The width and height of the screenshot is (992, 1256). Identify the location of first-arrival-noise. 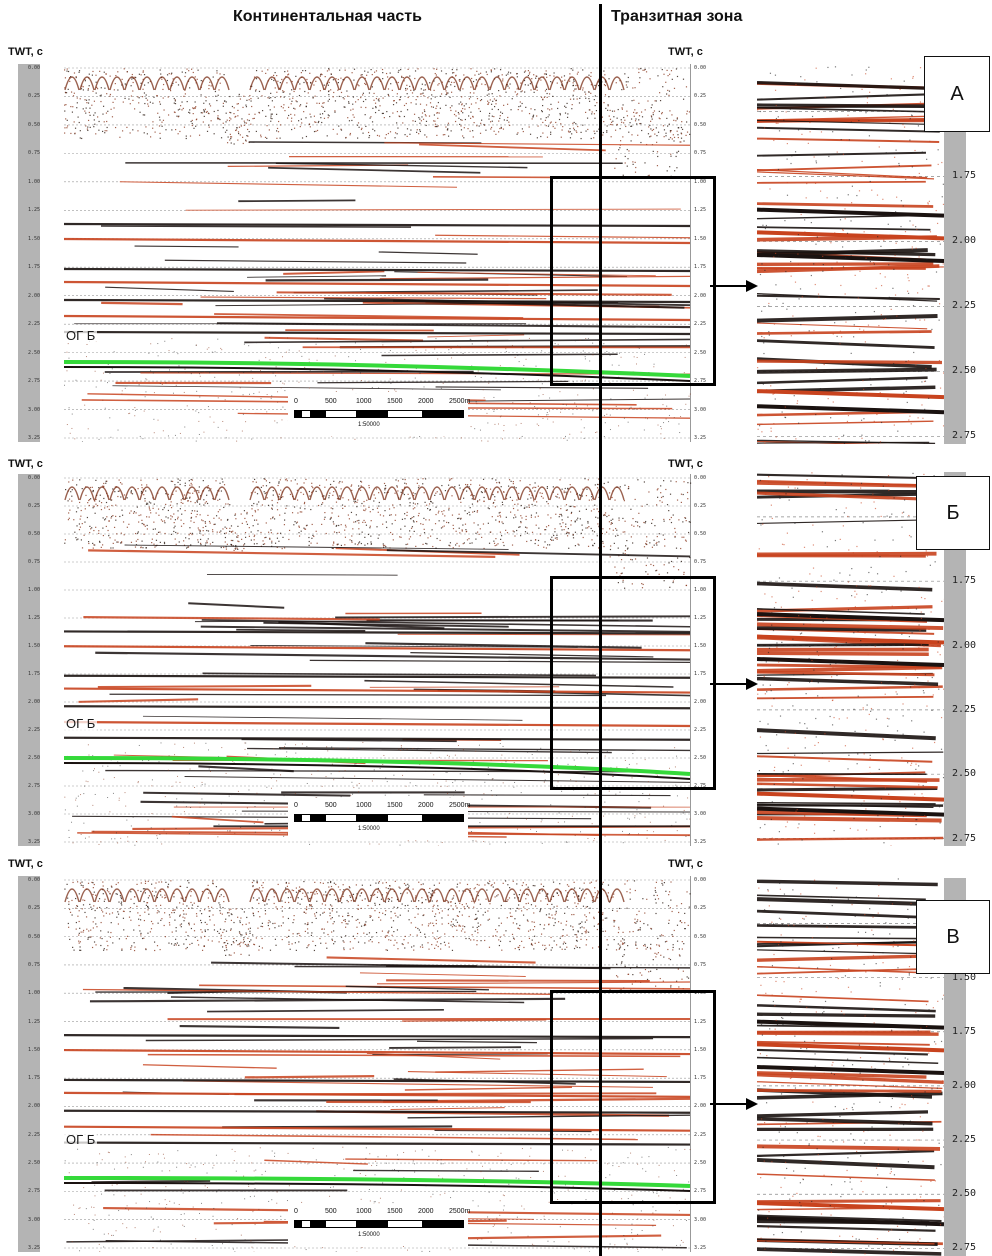
(377, 123).